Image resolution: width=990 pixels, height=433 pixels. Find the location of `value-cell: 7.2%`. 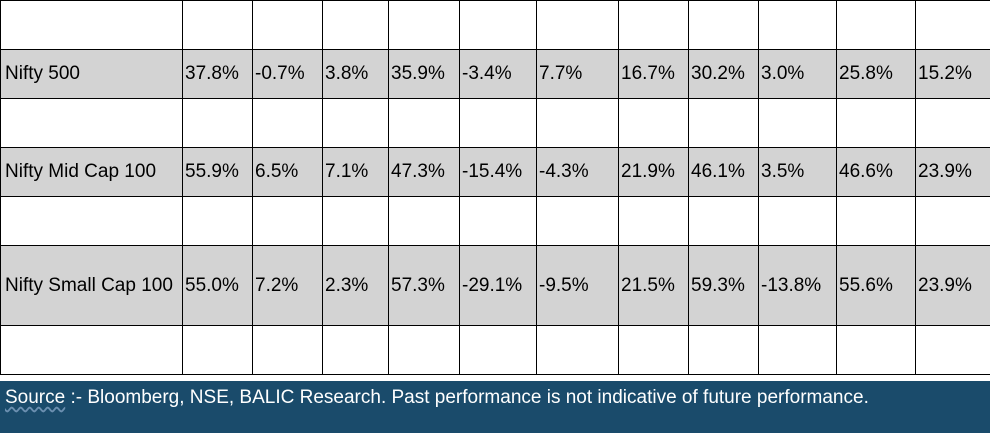

value-cell: 7.2% is located at coordinates (287, 285).